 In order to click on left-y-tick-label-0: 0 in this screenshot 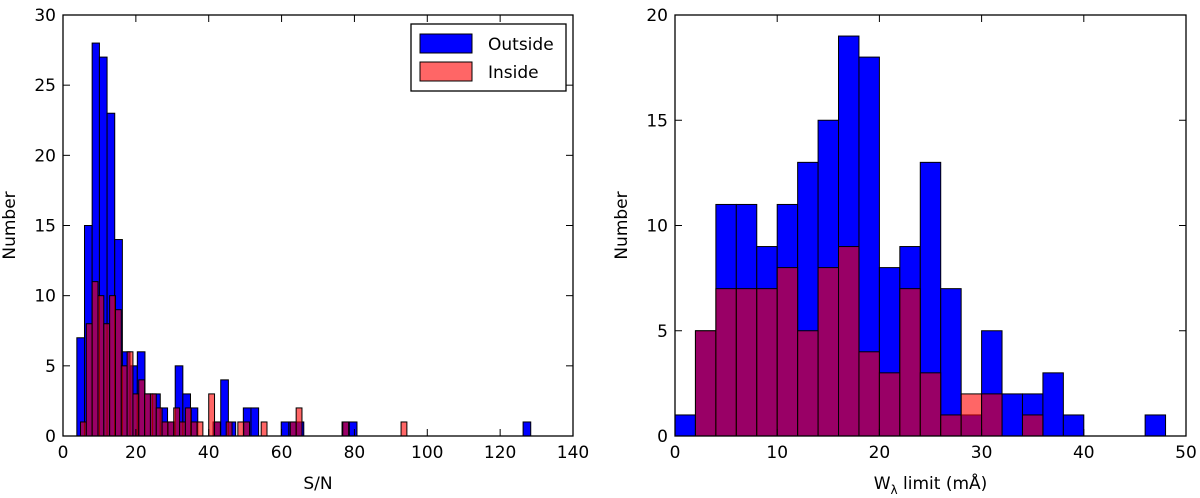, I will do `click(50, 437)`.